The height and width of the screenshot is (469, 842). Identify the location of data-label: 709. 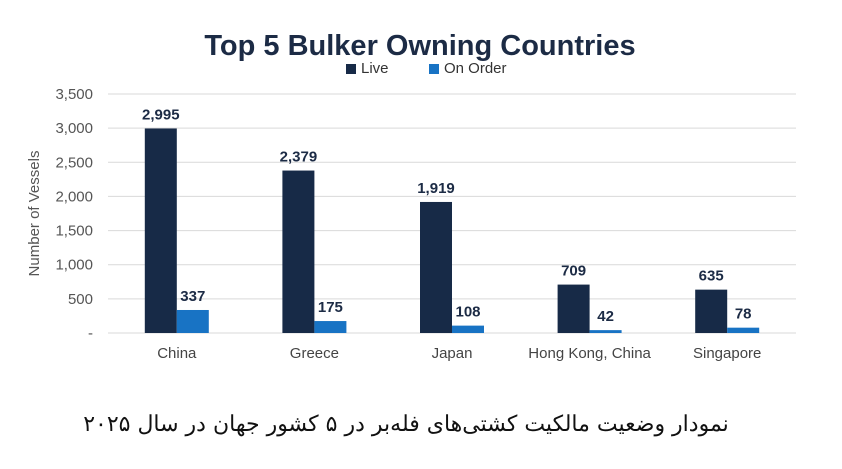
(573, 271).